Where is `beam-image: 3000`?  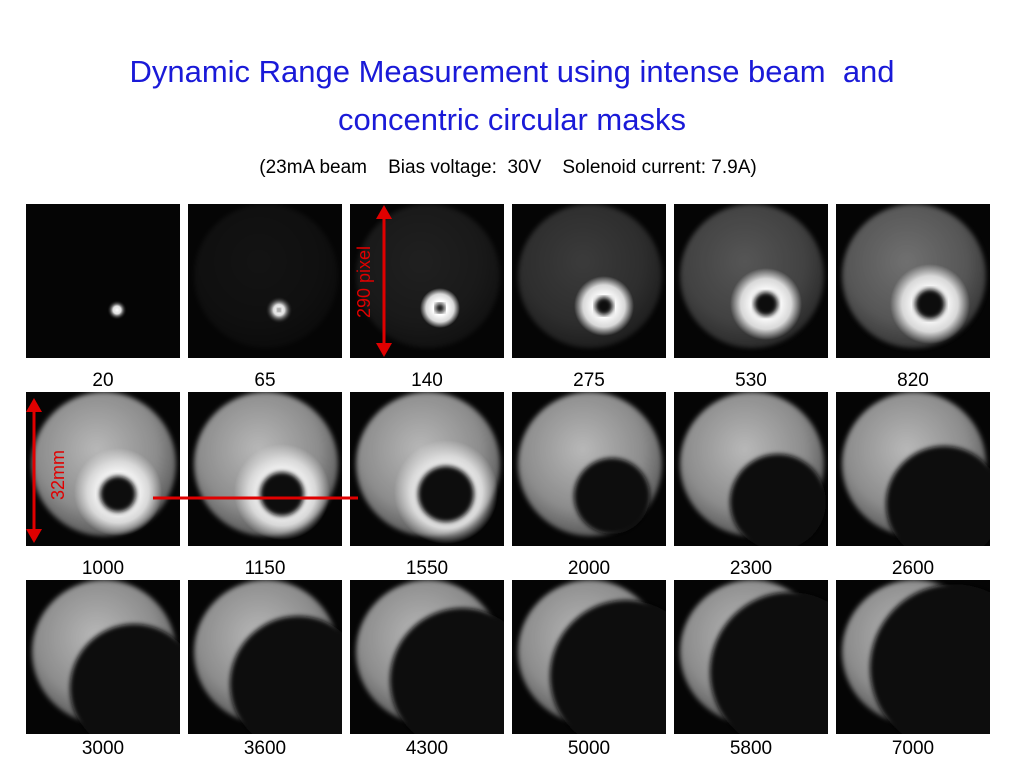 beam-image: 3000 is located at coordinates (103, 669).